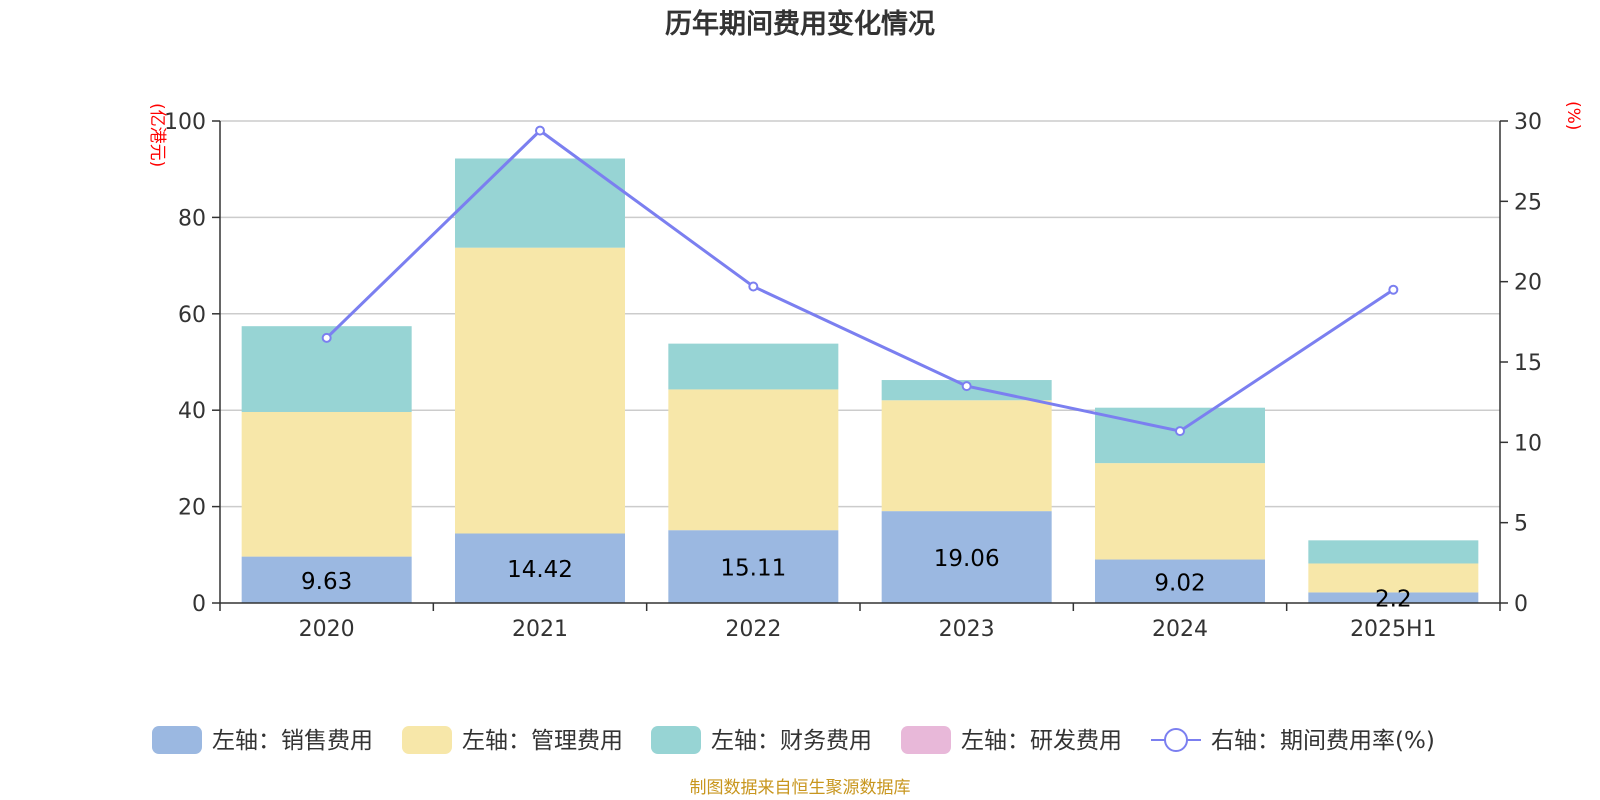 The height and width of the screenshot is (800, 1600). What do you see at coordinates (800, 24) in the screenshot?
I see `chart-title: 历年期间费用变化情况` at bounding box center [800, 24].